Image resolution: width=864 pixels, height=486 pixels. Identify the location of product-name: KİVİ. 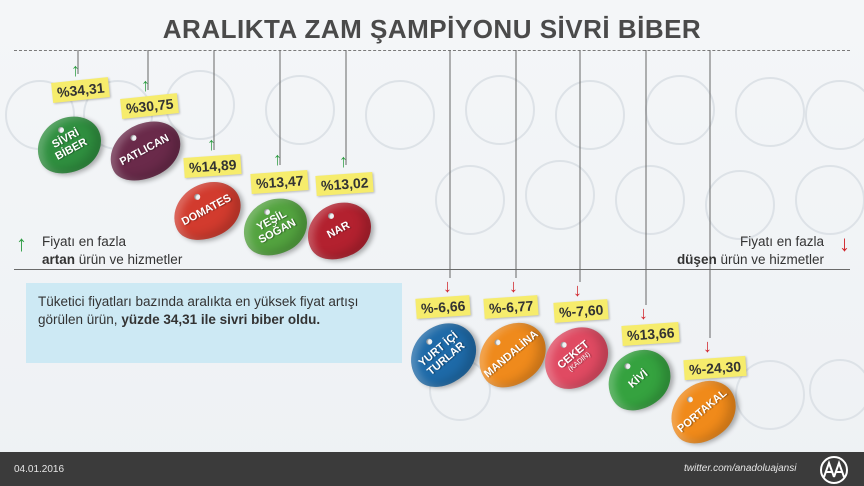
(638, 379).